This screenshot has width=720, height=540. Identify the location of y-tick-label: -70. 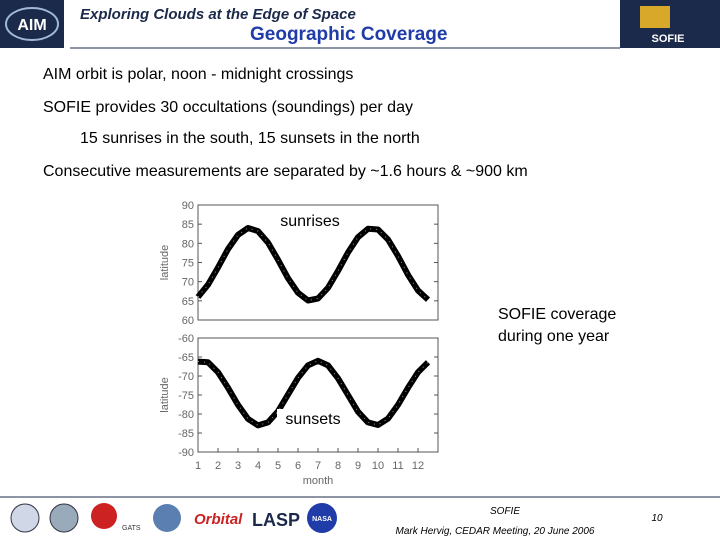
(186, 377).